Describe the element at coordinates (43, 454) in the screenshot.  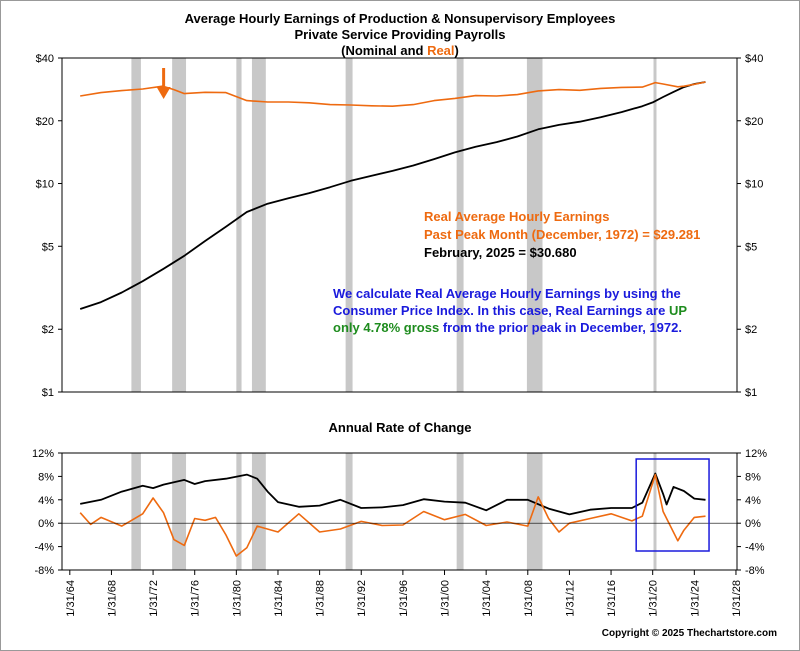
I see `y-tick-label-left: 12%` at that location.